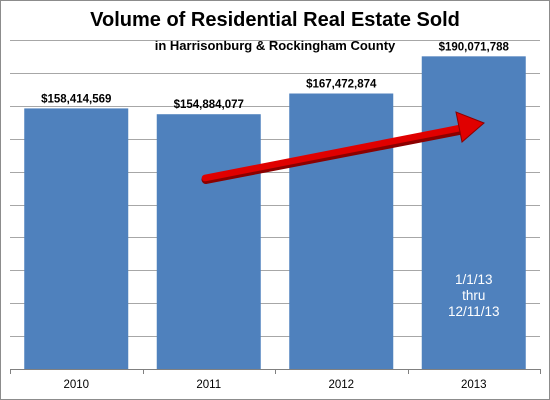 The width and height of the screenshot is (550, 400). I want to click on chart-title: Volume of Residential Real Estate Sold, so click(275, 20).